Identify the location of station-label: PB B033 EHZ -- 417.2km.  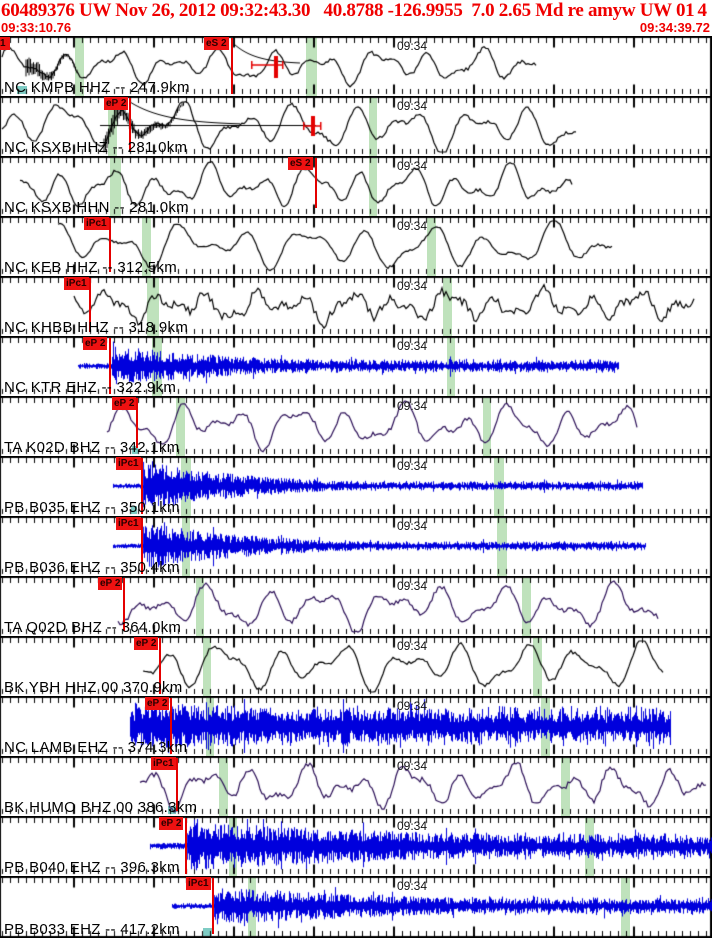
(92, 929).